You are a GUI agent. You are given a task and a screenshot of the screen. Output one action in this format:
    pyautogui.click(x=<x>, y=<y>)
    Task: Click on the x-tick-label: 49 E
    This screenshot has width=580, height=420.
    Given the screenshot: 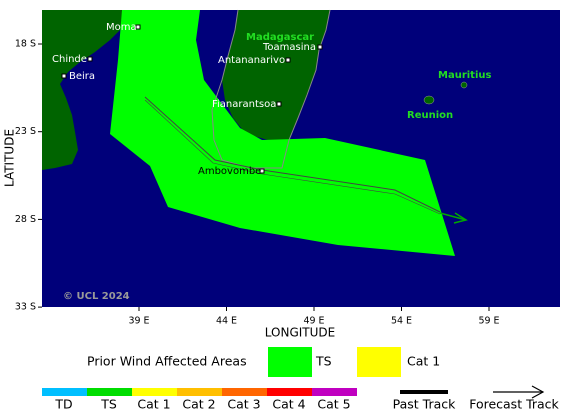 What is the action you would take?
    pyautogui.click(x=313, y=321)
    